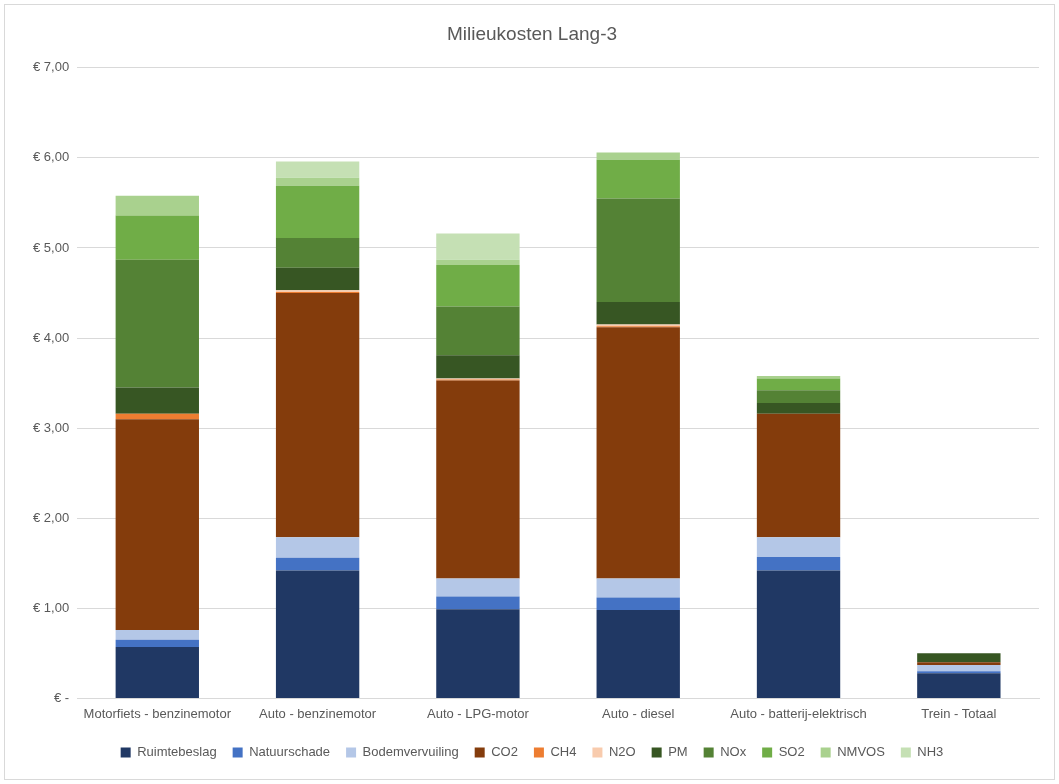 Image resolution: width=1059 pixels, height=784 pixels. I want to click on y-tick-label: € 2,00, so click(51, 517).